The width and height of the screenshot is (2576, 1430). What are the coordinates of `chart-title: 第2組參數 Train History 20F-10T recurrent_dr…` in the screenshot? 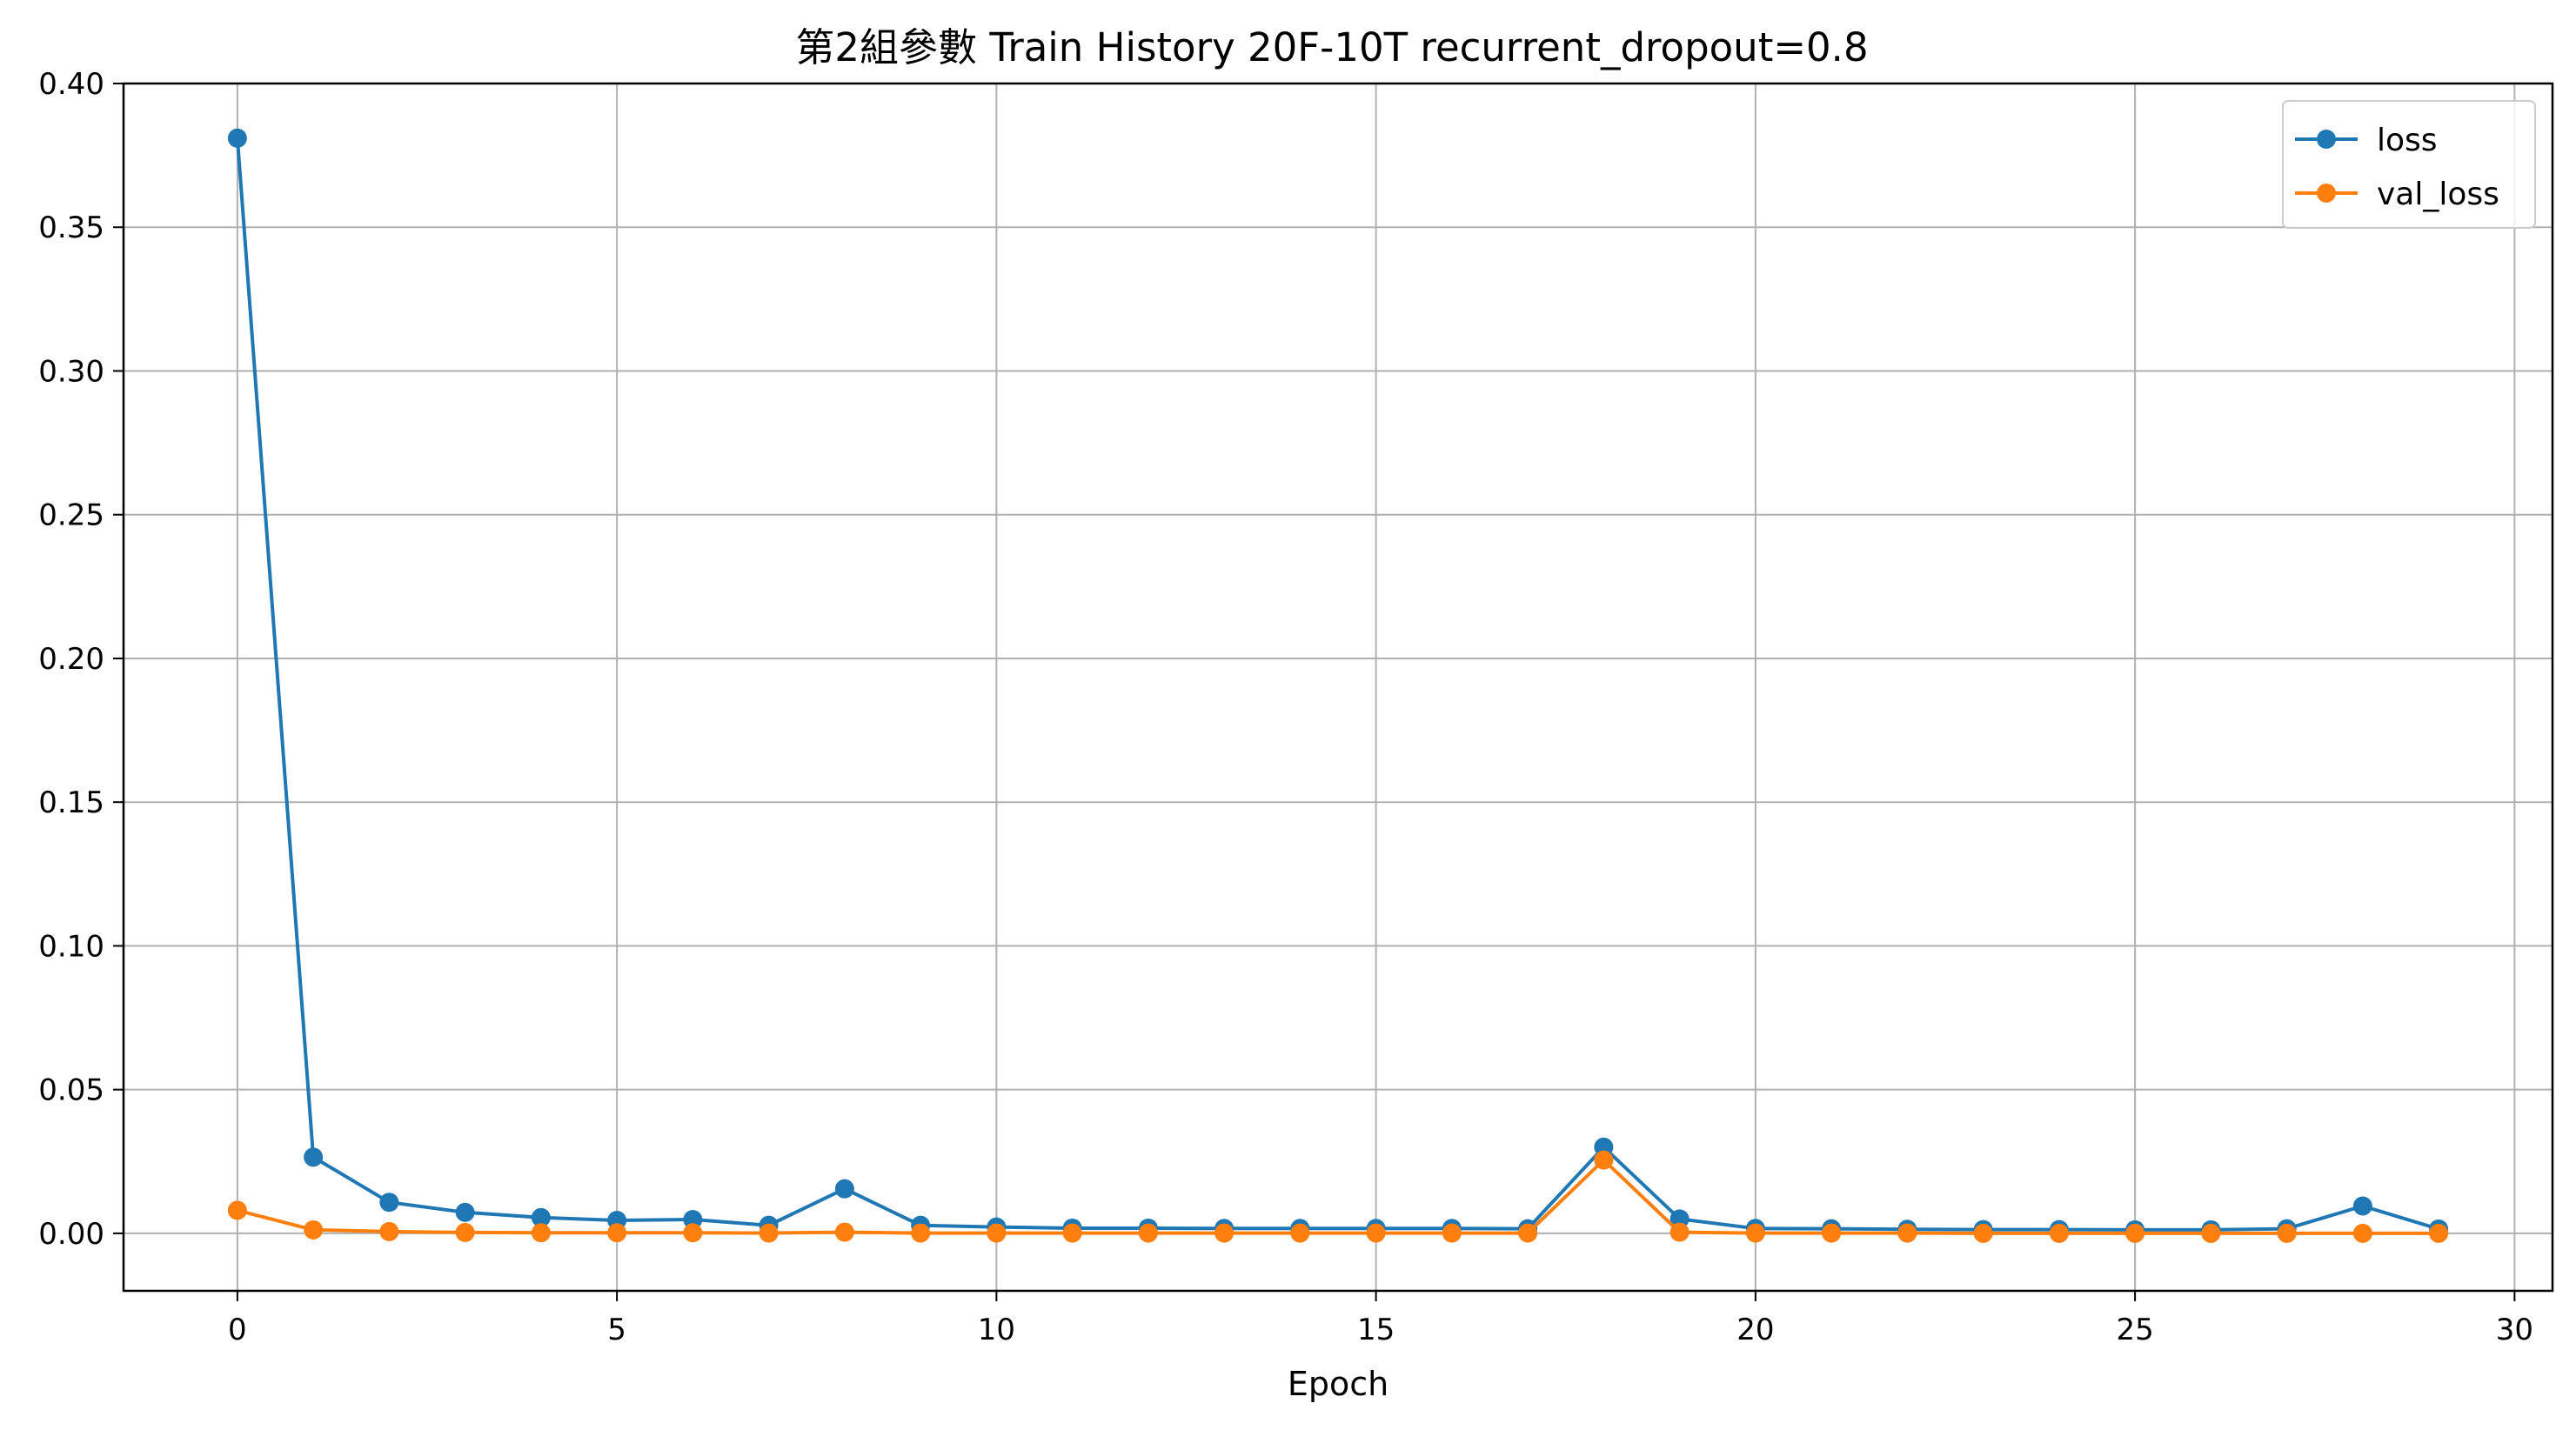 It's located at (1331, 47).